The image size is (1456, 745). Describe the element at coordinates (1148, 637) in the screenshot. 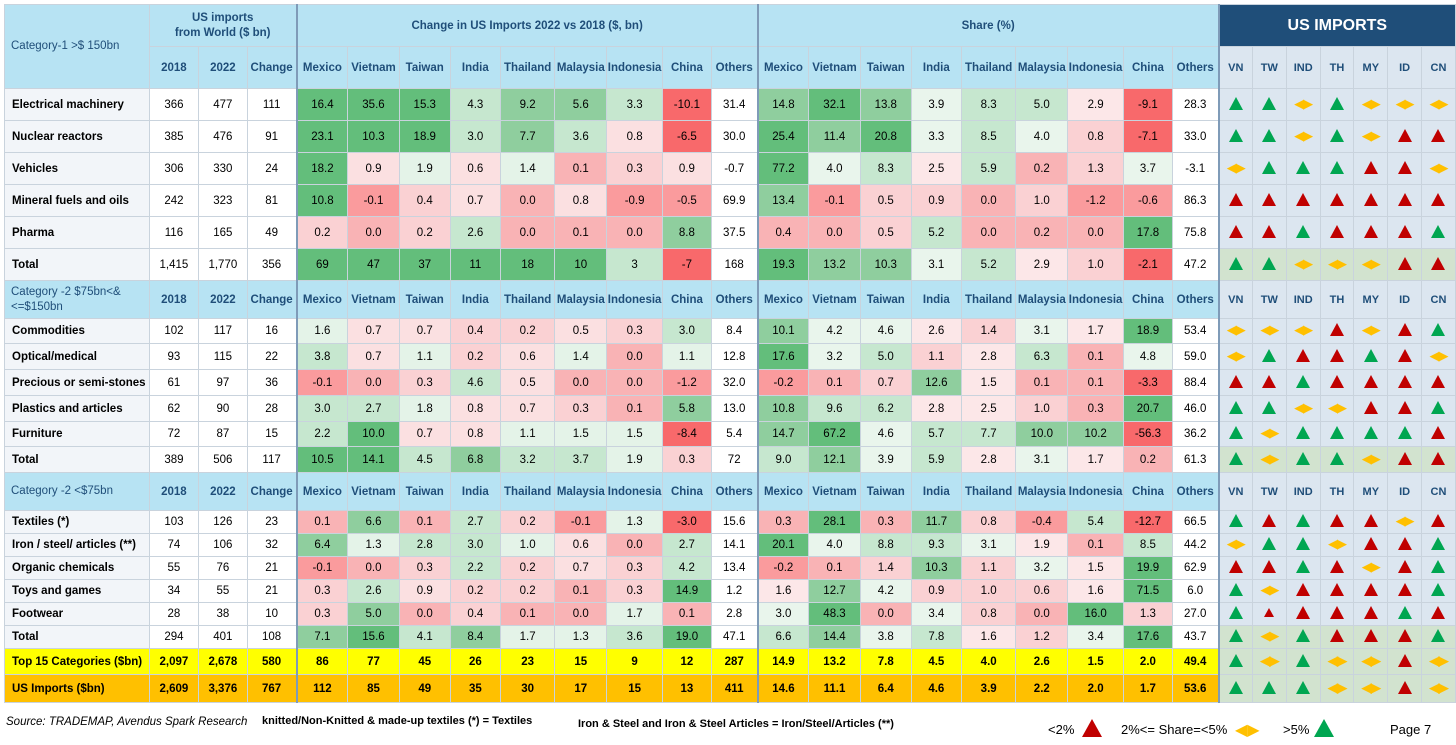

I see `share-value: 17.6` at that location.